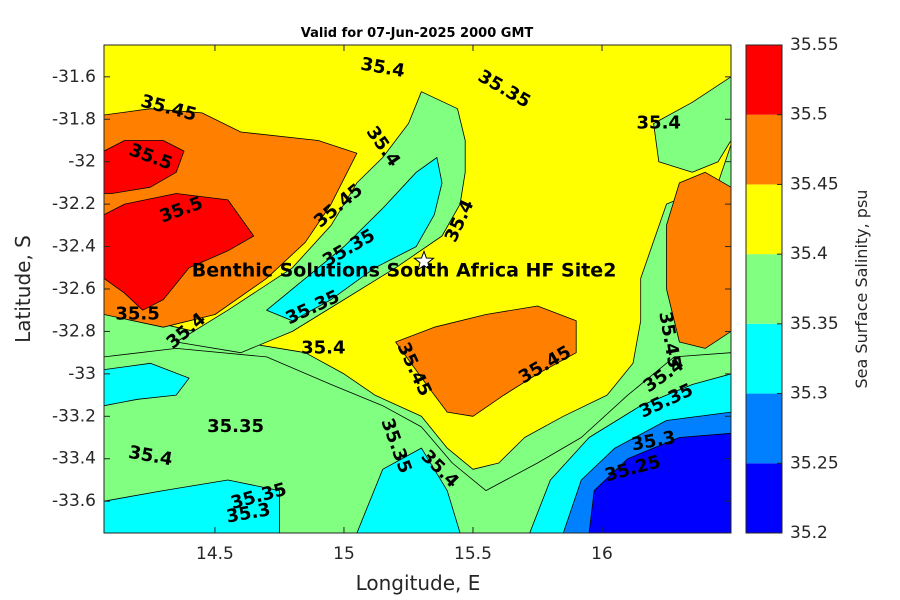 This screenshot has height=600, width=900. I want to click on colorbar-label: Sea Surface Salinity, psu, so click(861, 289).